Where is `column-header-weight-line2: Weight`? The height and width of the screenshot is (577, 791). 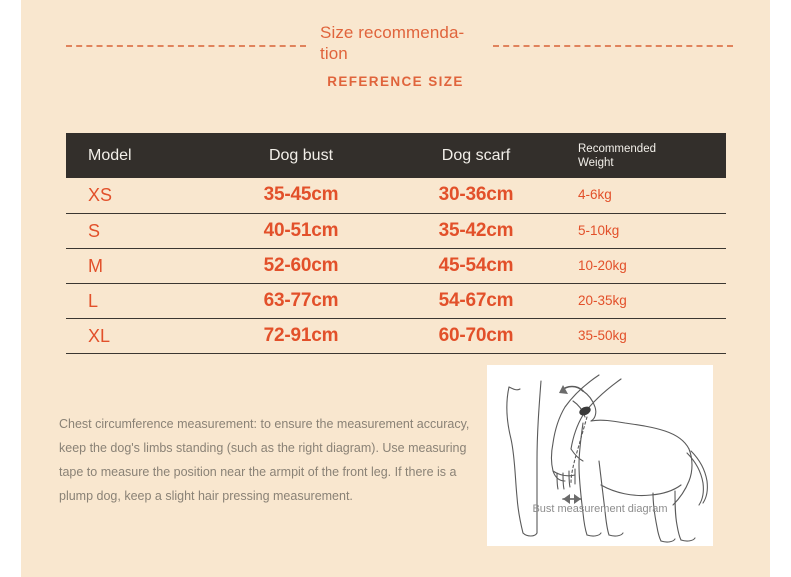 column-header-weight-line2: Weight is located at coordinates (596, 163).